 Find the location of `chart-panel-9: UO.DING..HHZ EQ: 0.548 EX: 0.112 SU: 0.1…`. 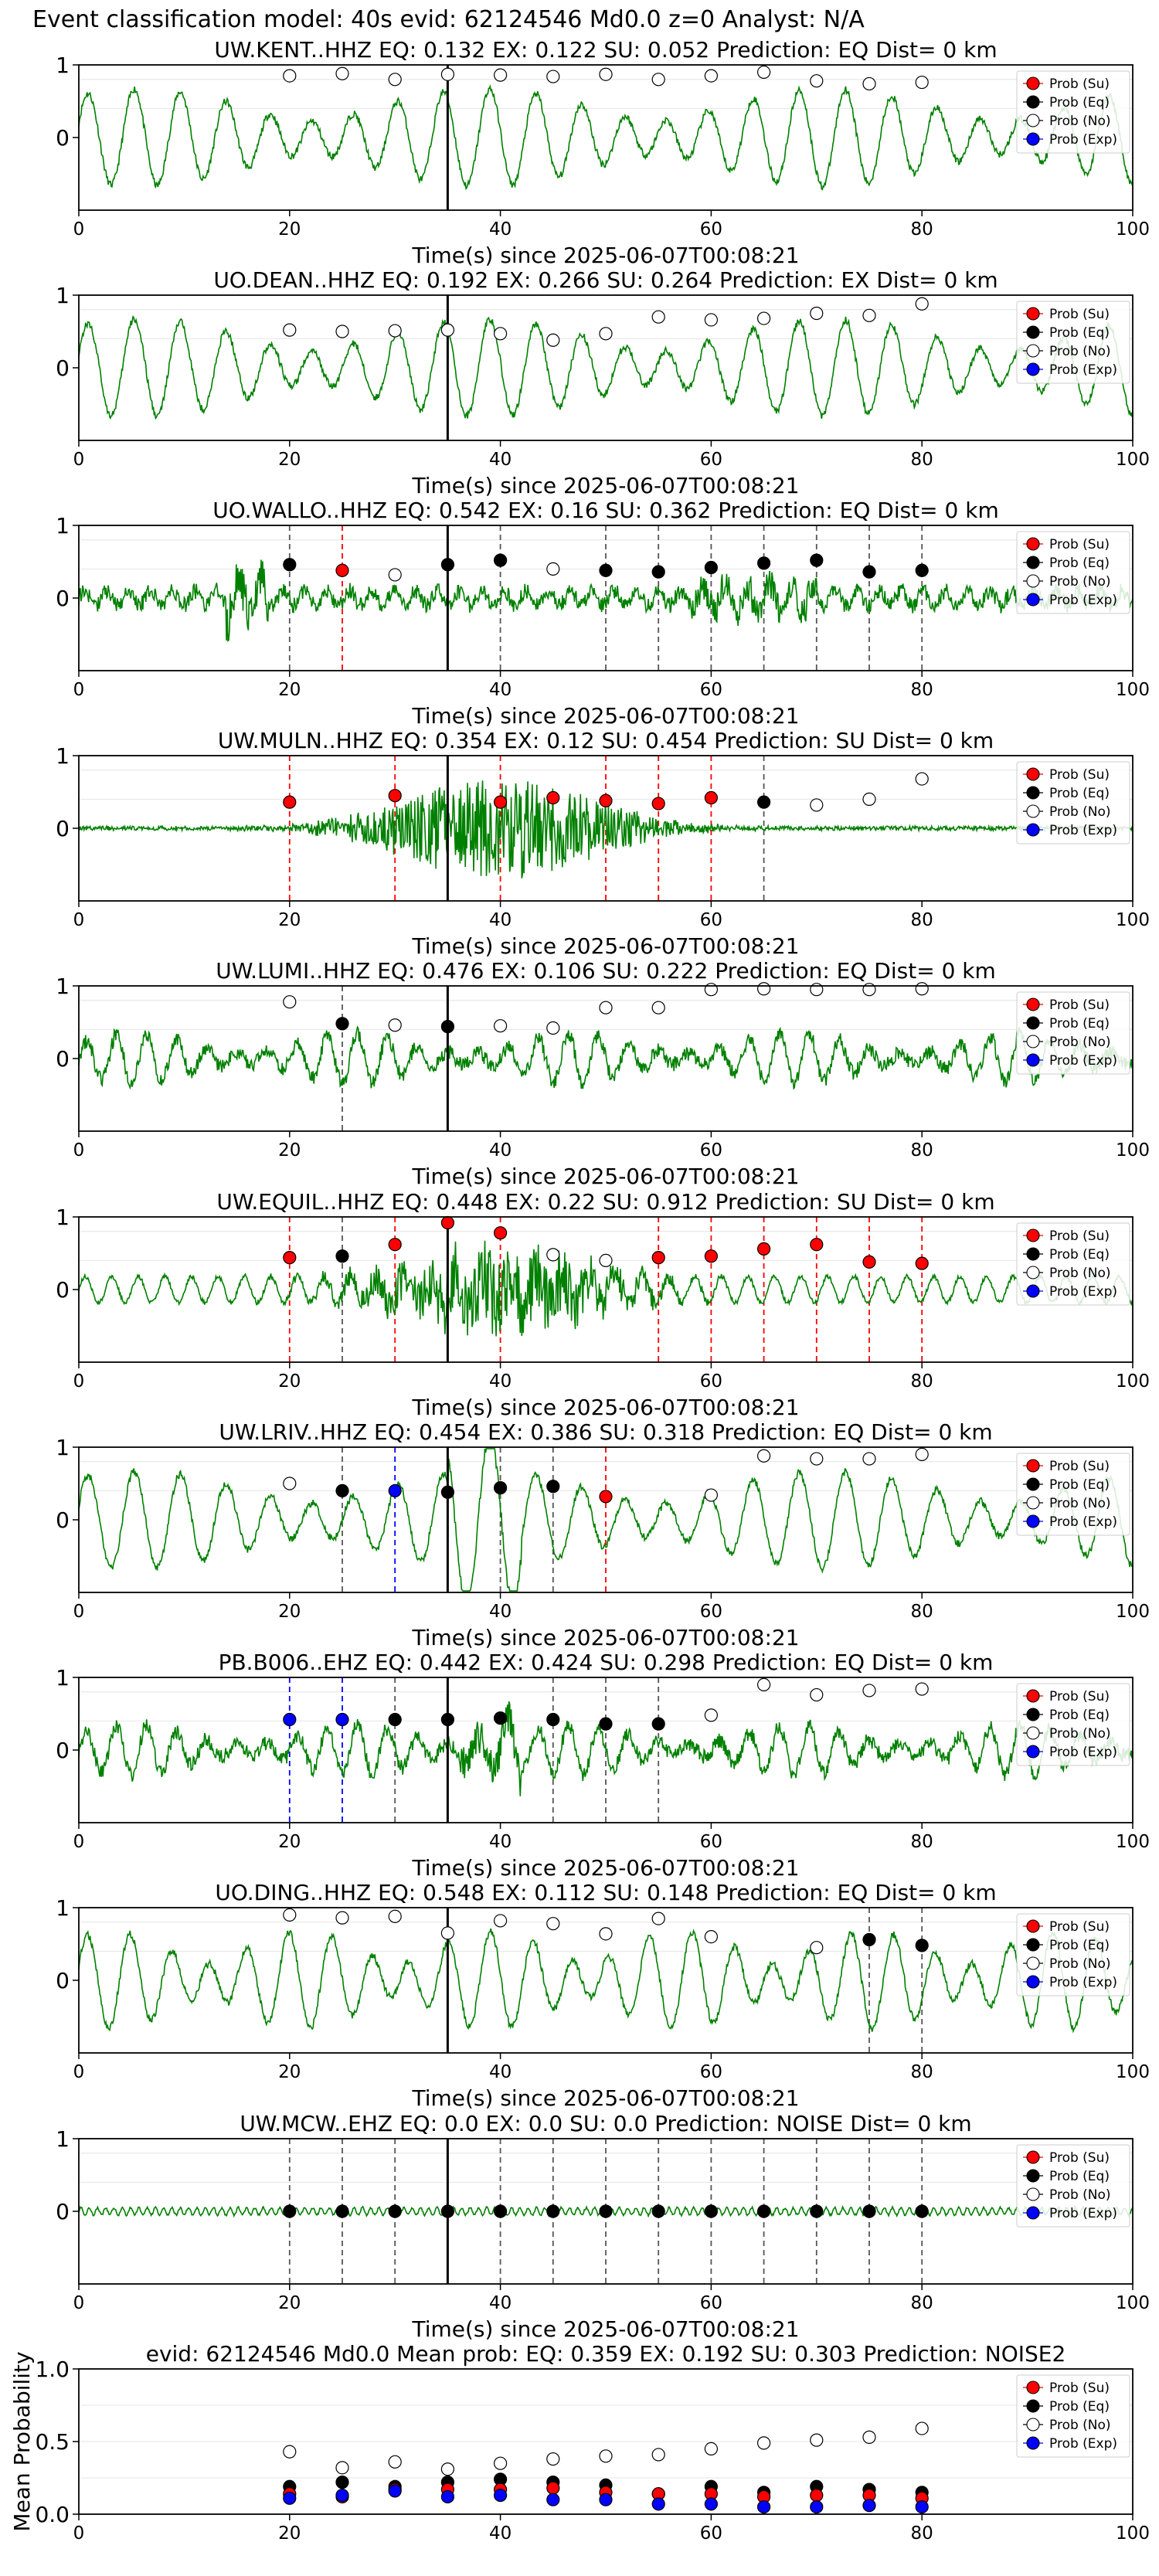

chart-panel-9: UO.DING..HHZ EQ: 0.548 EX: 0.112 SU: 0.1… is located at coordinates (603, 1995).